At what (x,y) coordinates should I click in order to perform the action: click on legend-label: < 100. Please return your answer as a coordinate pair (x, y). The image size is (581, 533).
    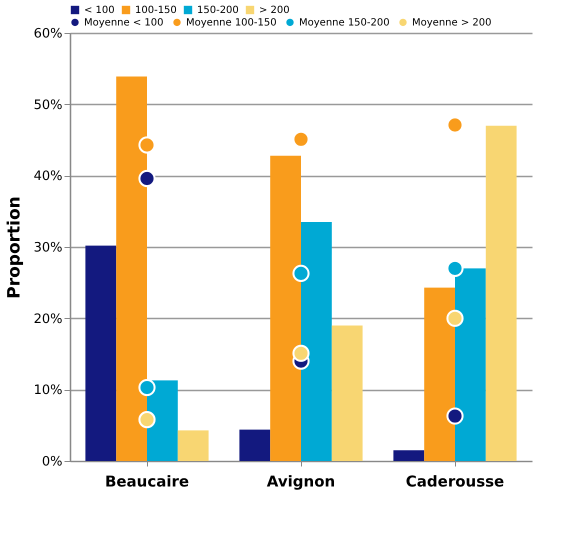
    Looking at the image, I should click on (99, 10).